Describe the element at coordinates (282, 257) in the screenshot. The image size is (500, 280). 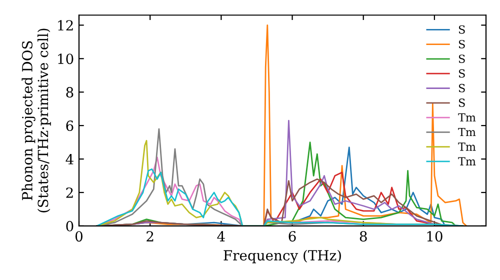
I see `x-axis-title: Frequency (THz)` at that location.